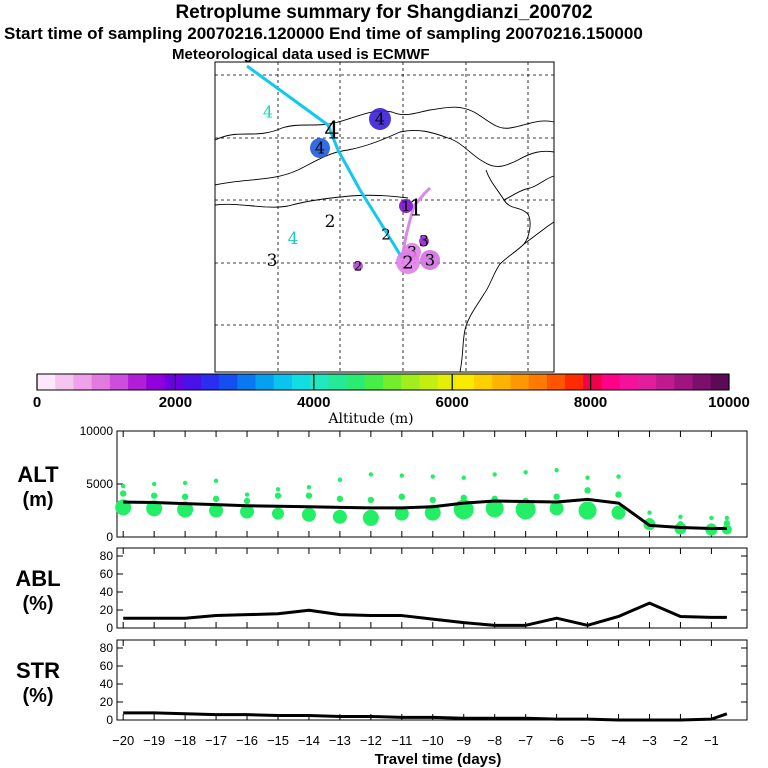 This screenshot has width=768, height=768. Describe the element at coordinates (433, 740) in the screenshot. I see `x-tick-label: −10` at that location.